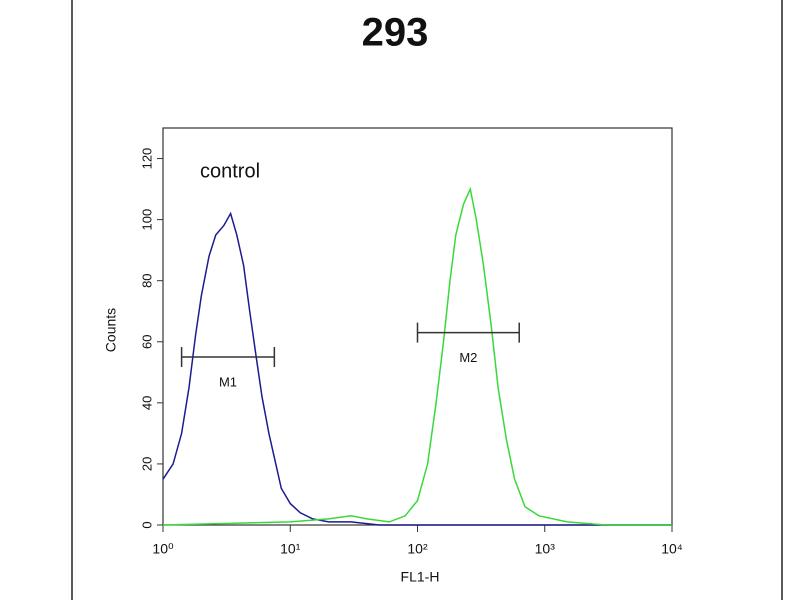 This screenshot has height=600, width=800. What do you see at coordinates (146, 403) in the screenshot?
I see `y-tick-label: 40` at bounding box center [146, 403].